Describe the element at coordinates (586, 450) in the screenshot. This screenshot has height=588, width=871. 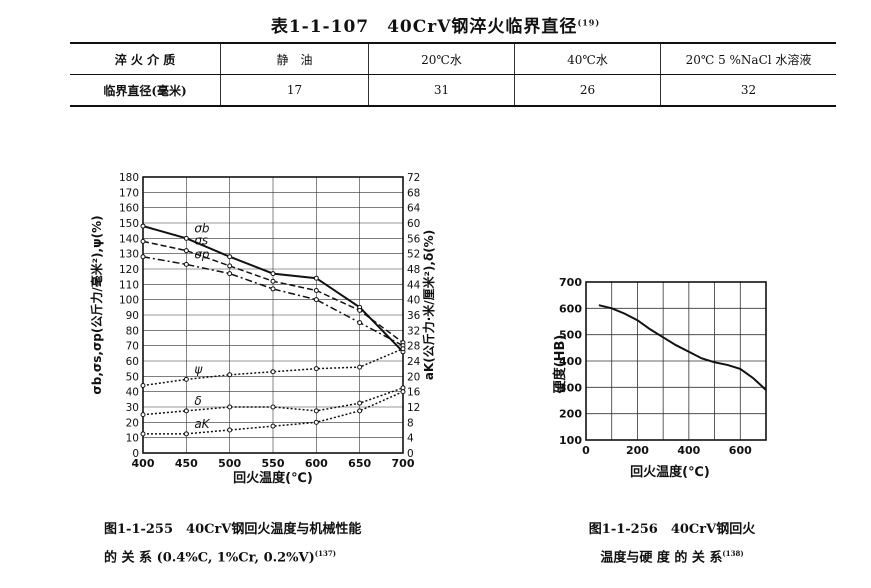
I see `x-tick-label: 0` at that location.